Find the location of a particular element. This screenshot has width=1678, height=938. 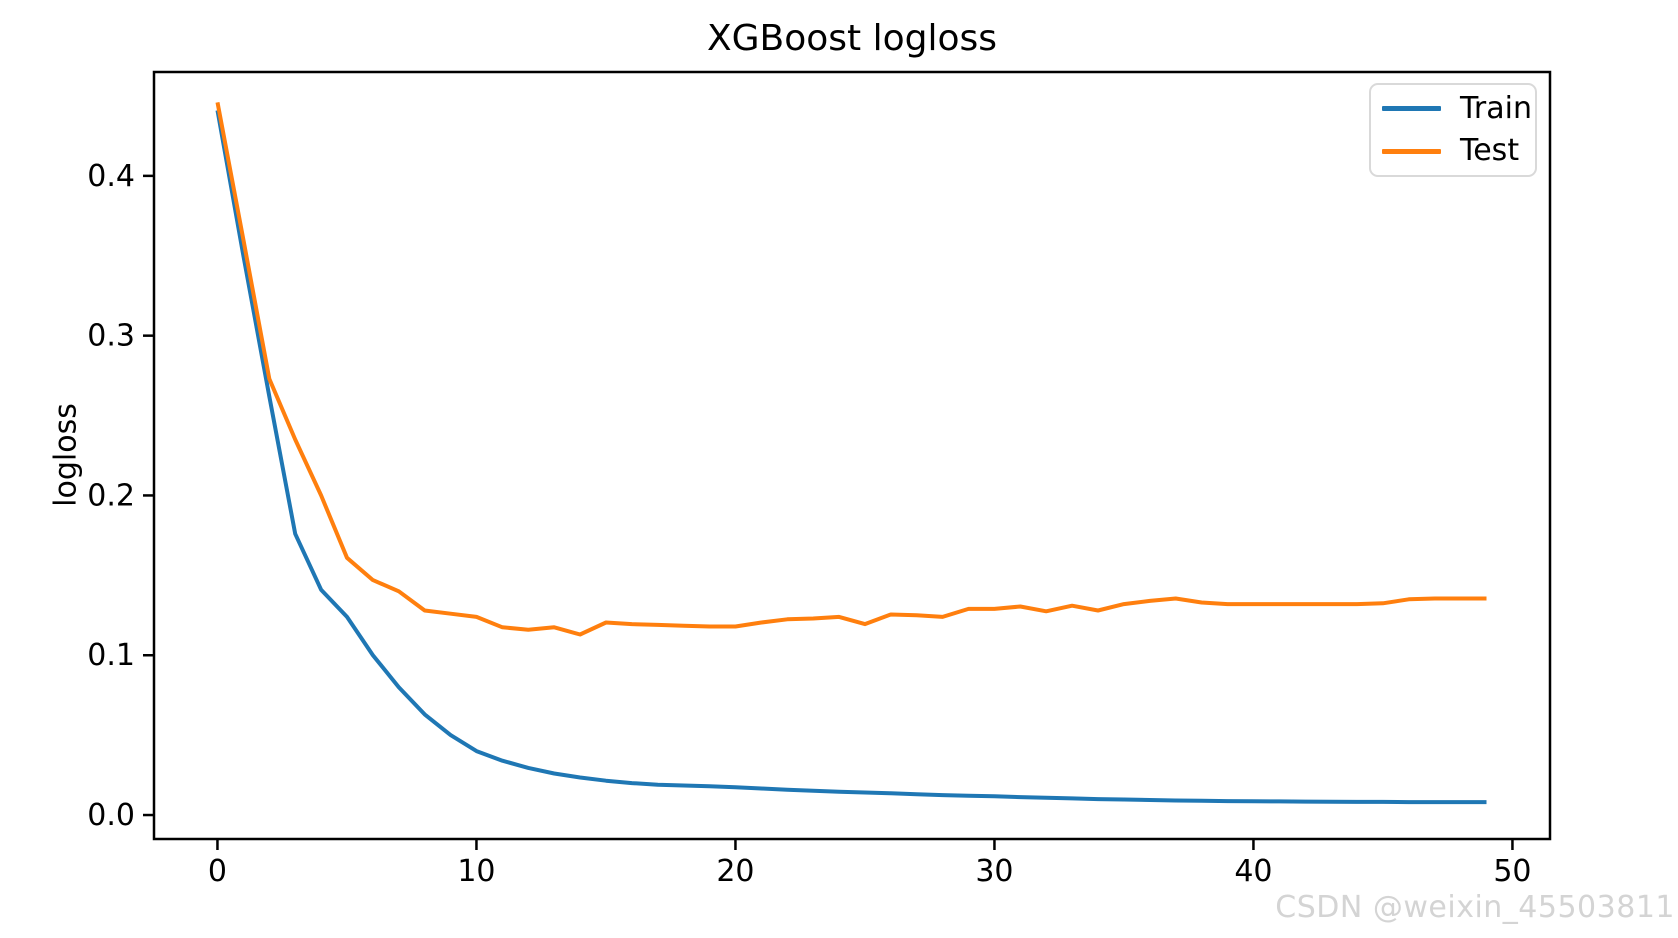

legend-label-test: Test is located at coordinates (1490, 151).